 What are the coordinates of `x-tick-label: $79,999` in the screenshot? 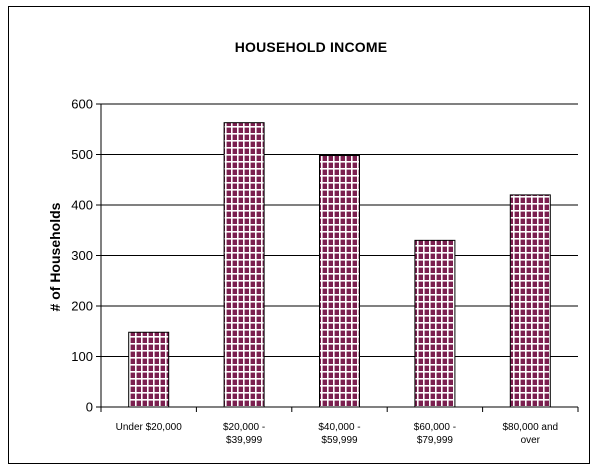 It's located at (435, 440).